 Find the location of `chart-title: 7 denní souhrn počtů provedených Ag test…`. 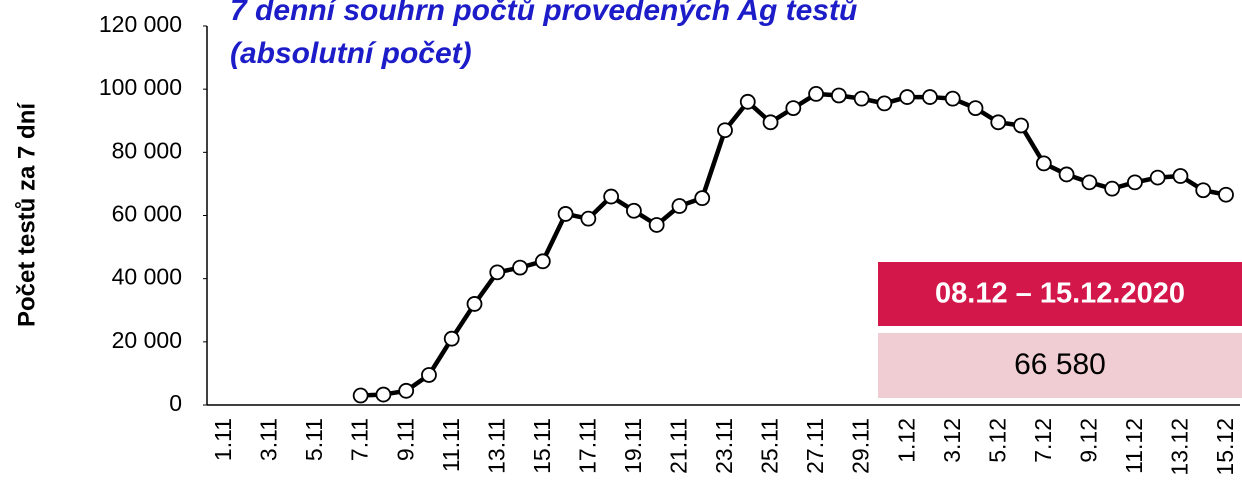

chart-title: 7 denní souhrn počtů provedených Ag test… is located at coordinates (543, 13).